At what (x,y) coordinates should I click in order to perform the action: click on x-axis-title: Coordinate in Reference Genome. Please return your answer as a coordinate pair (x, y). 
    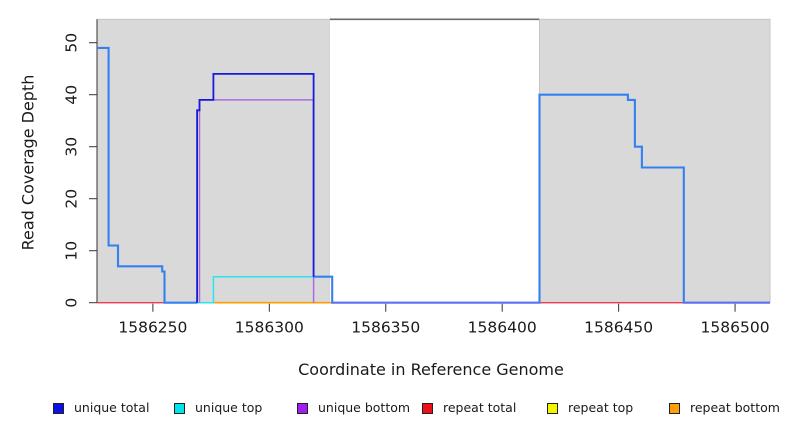
    Looking at the image, I should click on (431, 369).